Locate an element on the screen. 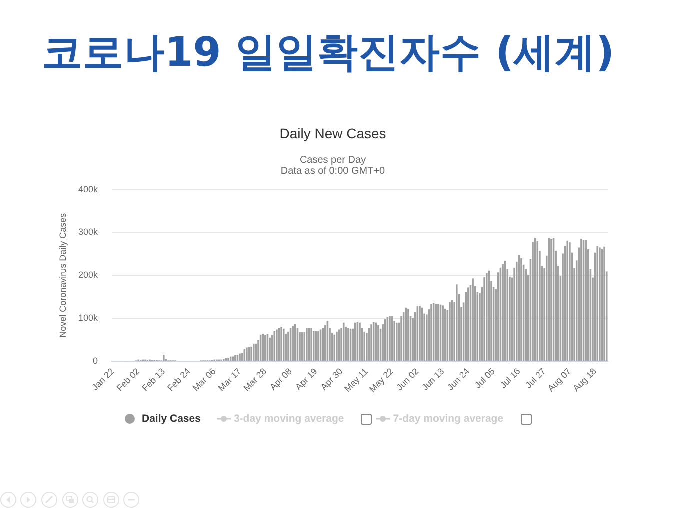 The image size is (681, 508). y-axis-title: Novel Coronavirus Daily Cases is located at coordinates (63, 275).